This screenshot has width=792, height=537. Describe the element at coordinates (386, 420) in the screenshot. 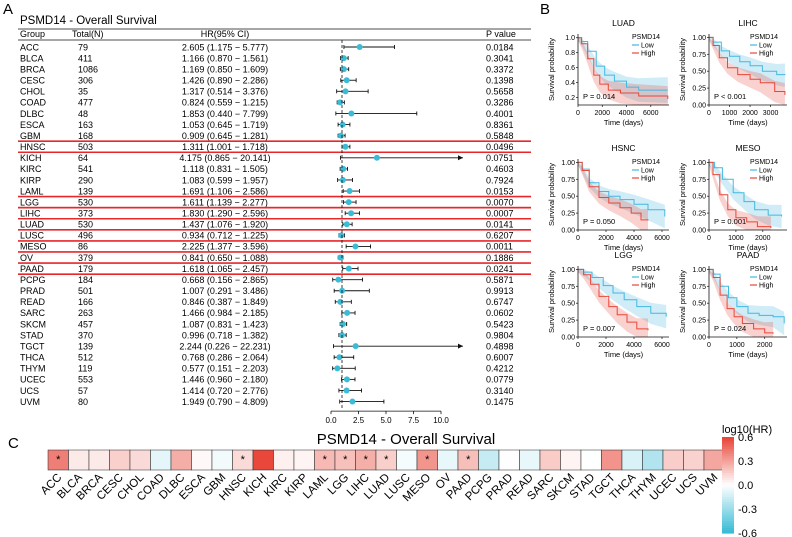

I see `forest-x-tick-label: 5.0` at that location.